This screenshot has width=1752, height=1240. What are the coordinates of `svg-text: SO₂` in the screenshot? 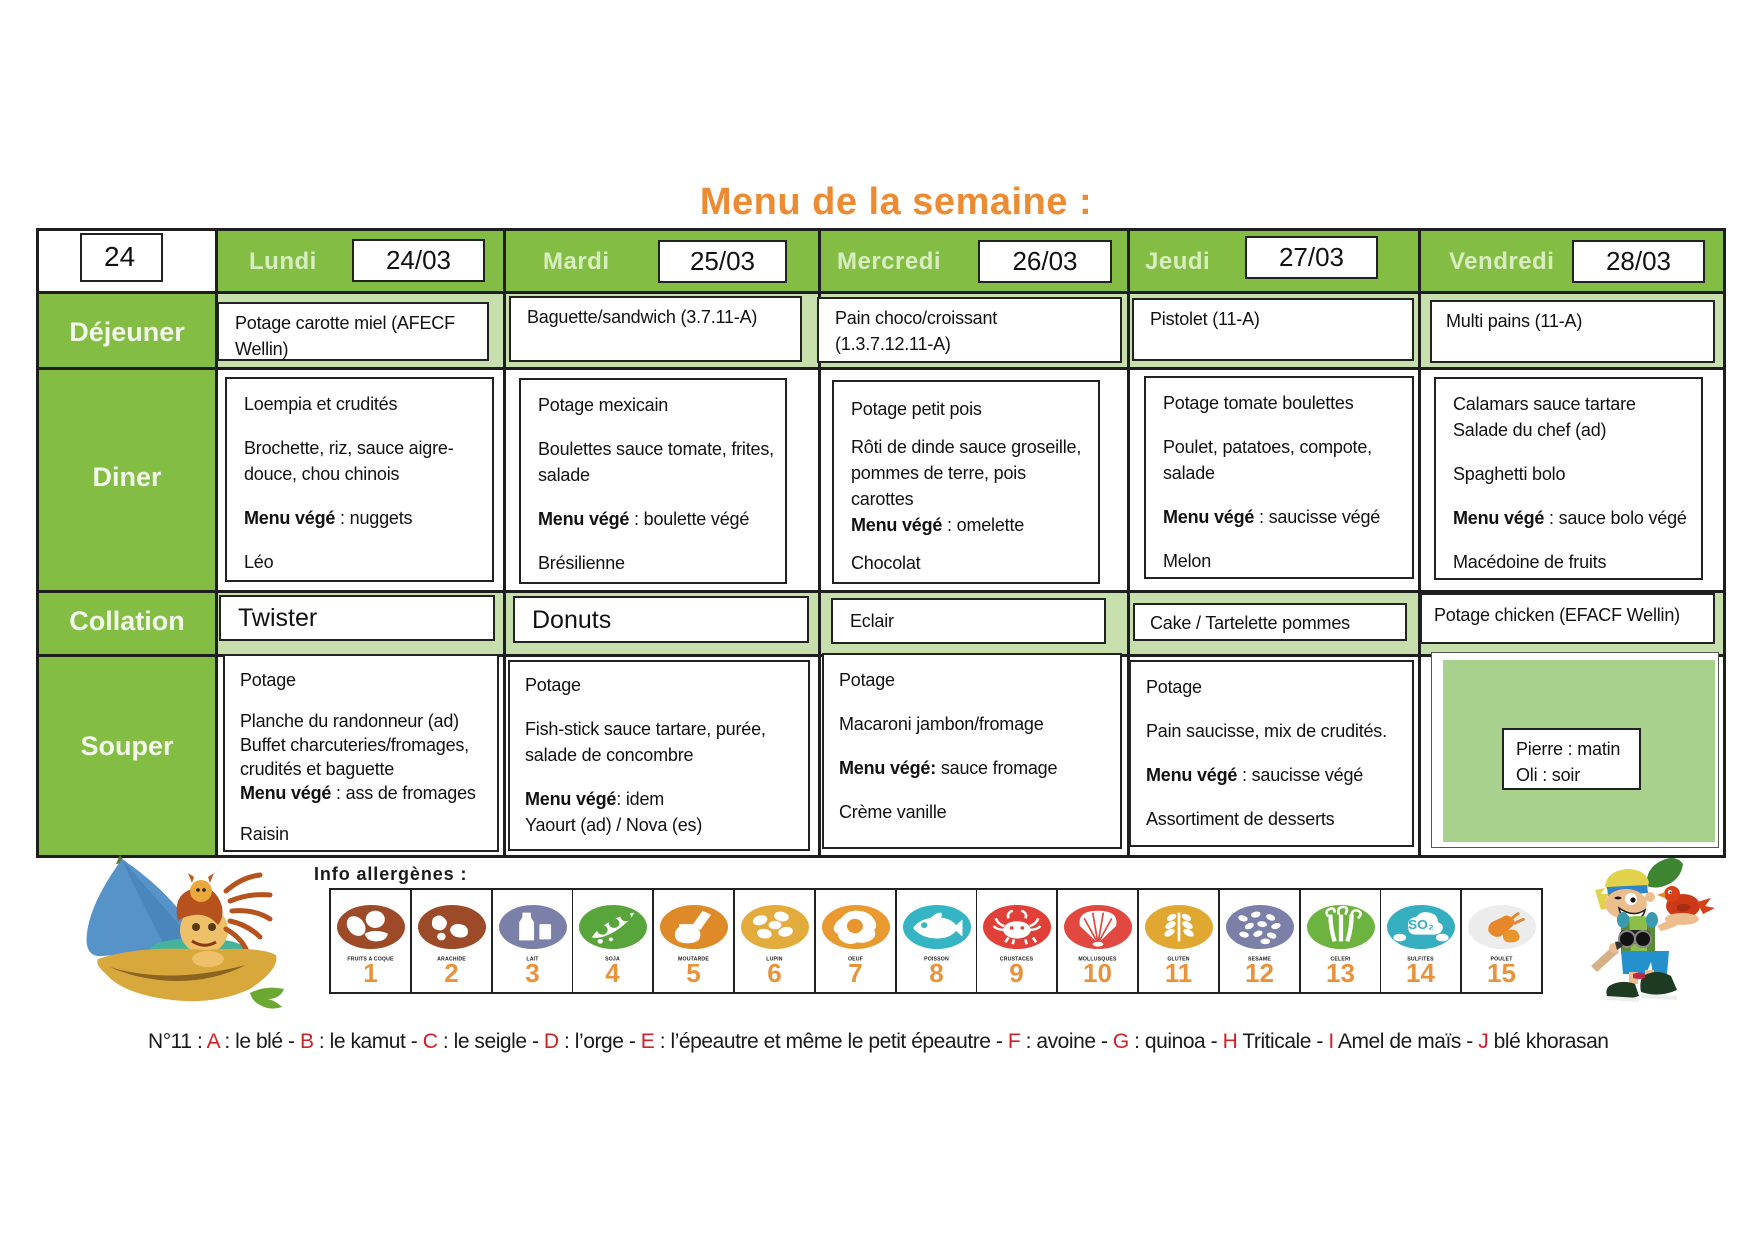 It's located at (1420, 925).